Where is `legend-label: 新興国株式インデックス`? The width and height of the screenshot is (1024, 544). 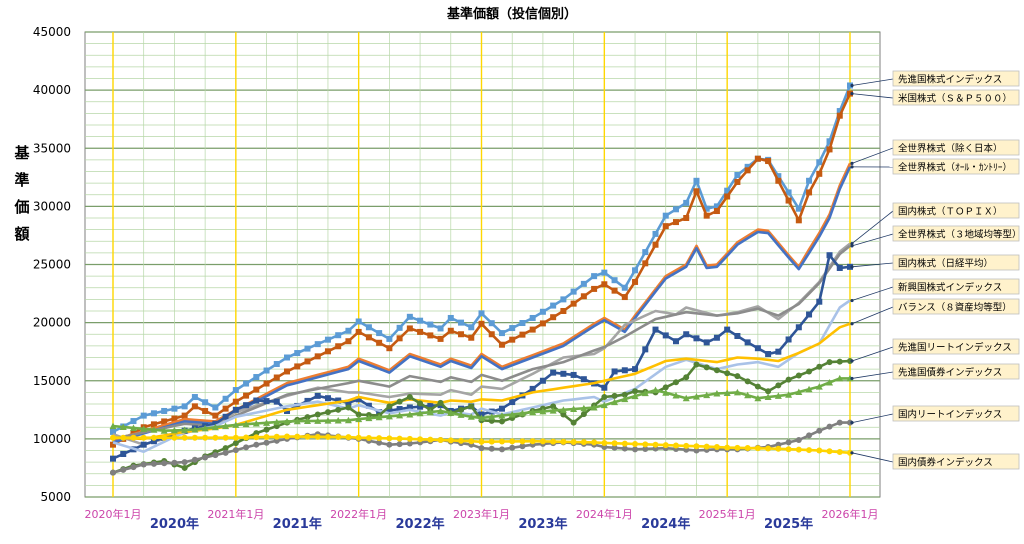
legend-label: 新興国株式インデックス is located at coordinates (950, 288).